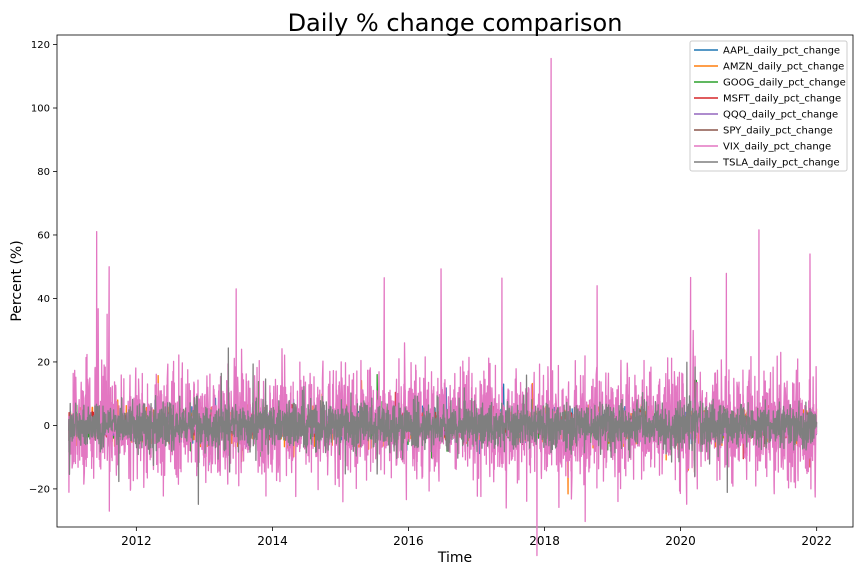 This screenshot has height=576, width=864. What do you see at coordinates (43, 235) in the screenshot?
I see `y-tick-label: 60` at bounding box center [43, 235].